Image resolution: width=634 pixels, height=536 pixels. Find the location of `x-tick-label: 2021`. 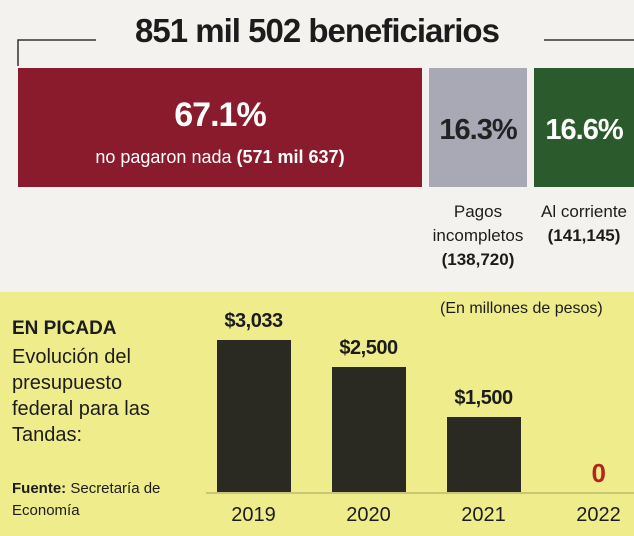

x-tick-label: 2021 is located at coordinates (483, 515).